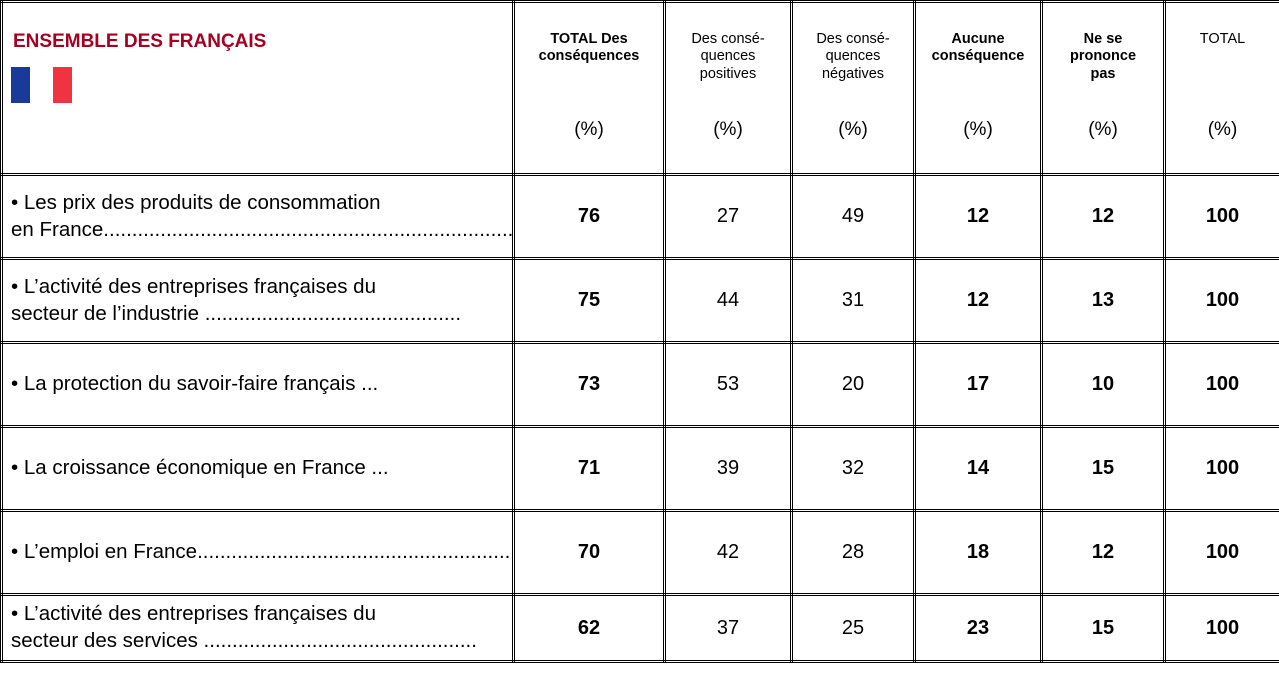 This screenshot has width=1279, height=680. I want to click on value-cell: 25, so click(853, 628).